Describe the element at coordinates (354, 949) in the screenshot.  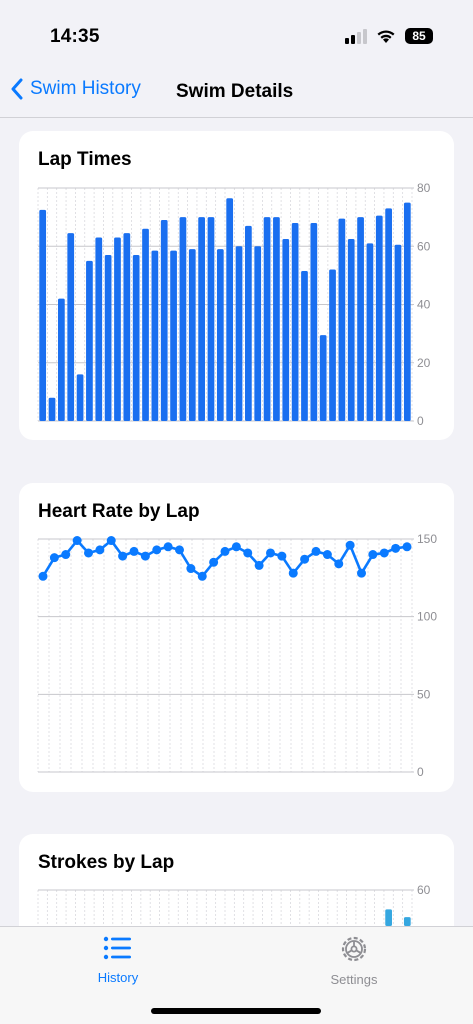
I see `gear-icon` at that location.